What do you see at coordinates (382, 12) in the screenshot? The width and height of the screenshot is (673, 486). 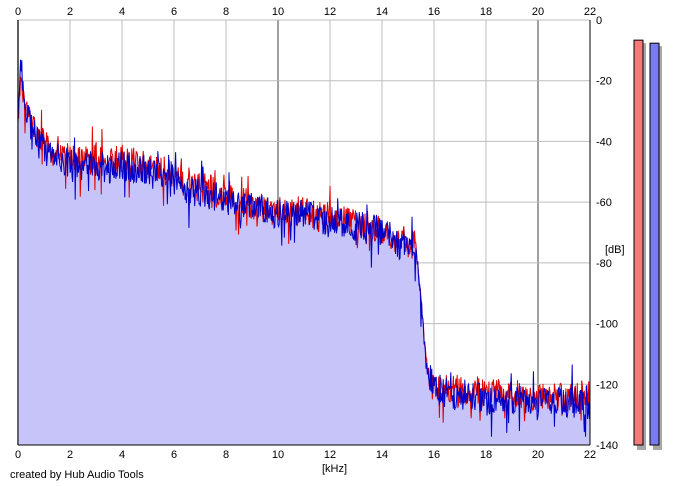 I see `x-tick-top-14: 14` at bounding box center [382, 12].